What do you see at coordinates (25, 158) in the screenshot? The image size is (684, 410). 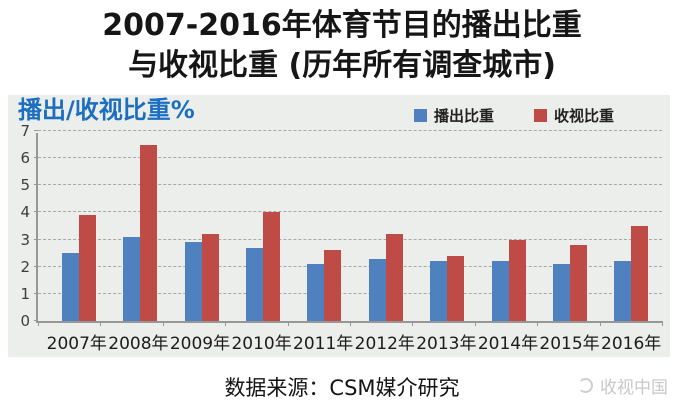 I see `y-tick-label-6: 6` at bounding box center [25, 158].